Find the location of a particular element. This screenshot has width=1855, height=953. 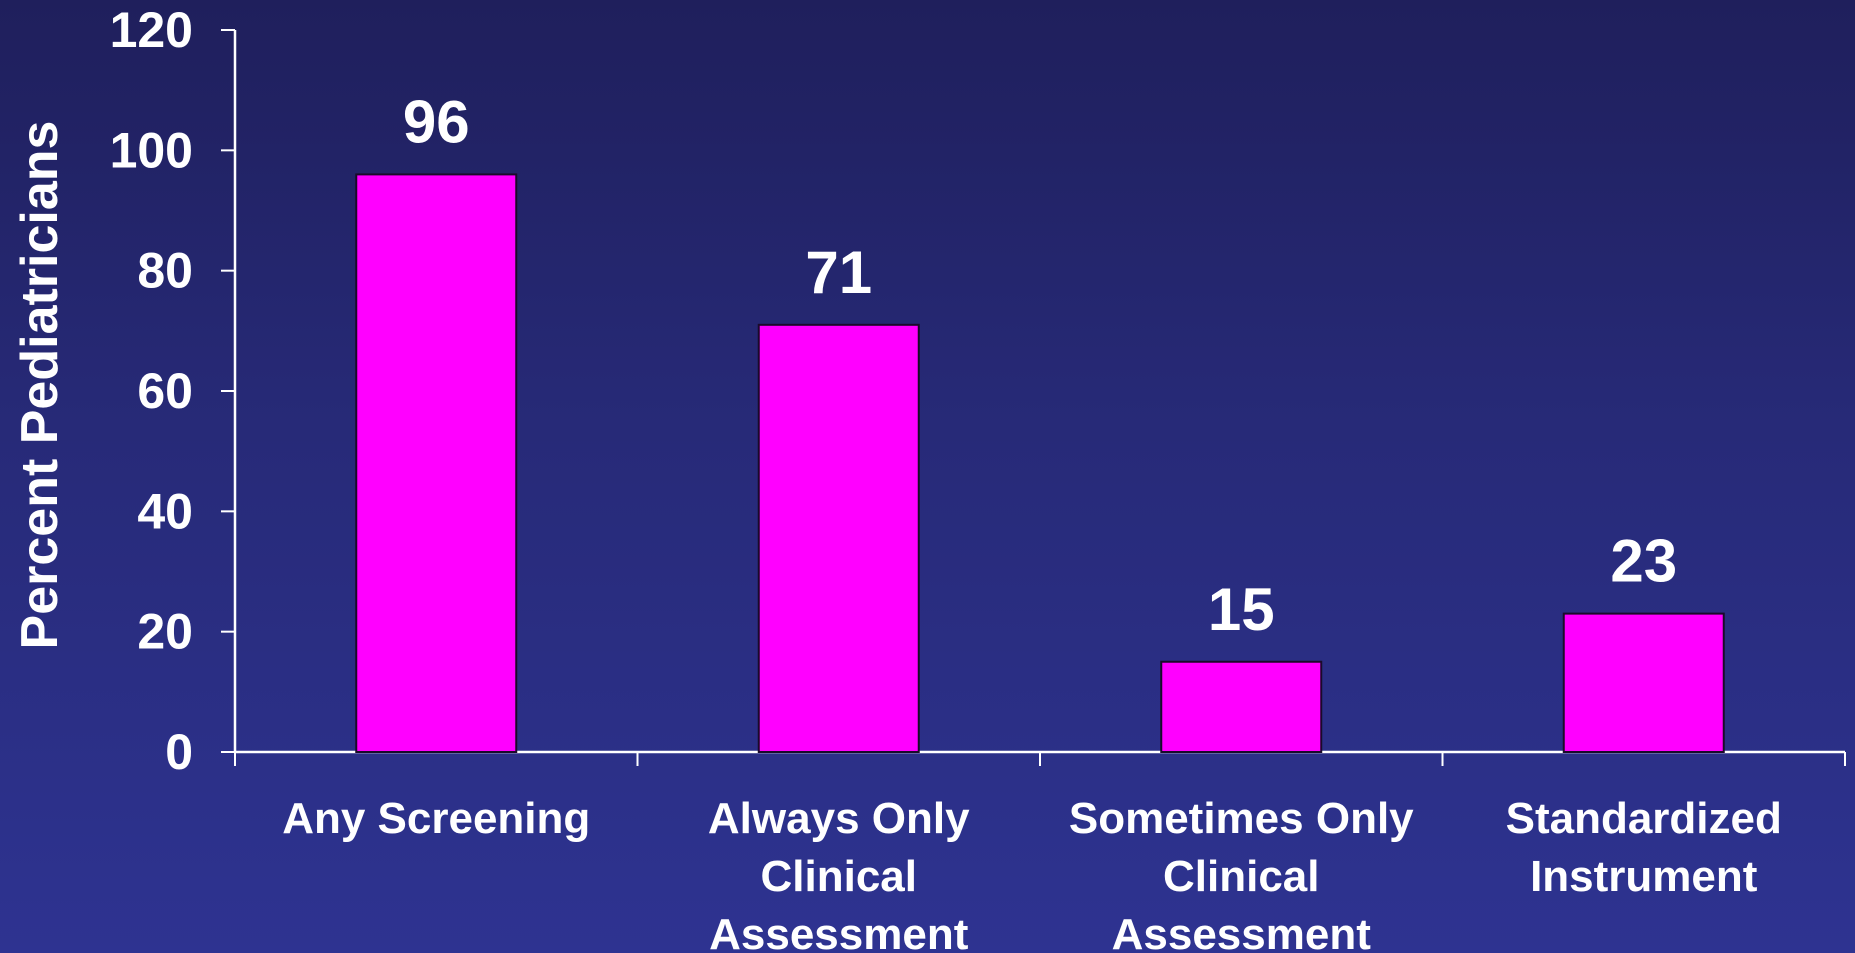

category-label: Any Screening is located at coordinates (436, 818).